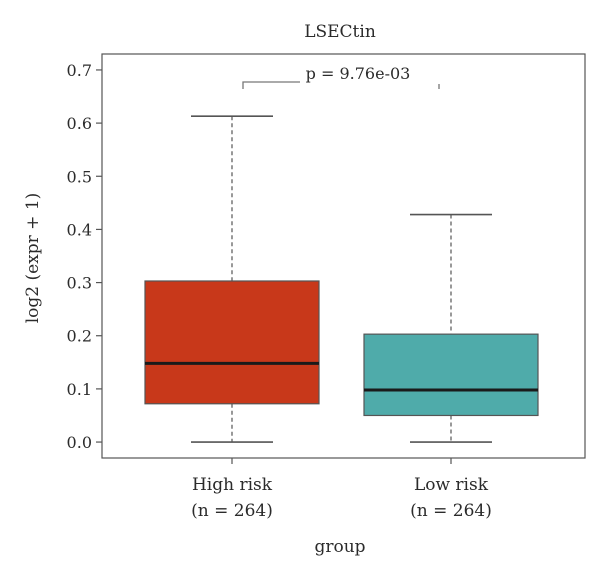 Image resolution: width=600 pixels, height=581 pixels. I want to click on y-tick-label: 0.0, so click(79, 442).